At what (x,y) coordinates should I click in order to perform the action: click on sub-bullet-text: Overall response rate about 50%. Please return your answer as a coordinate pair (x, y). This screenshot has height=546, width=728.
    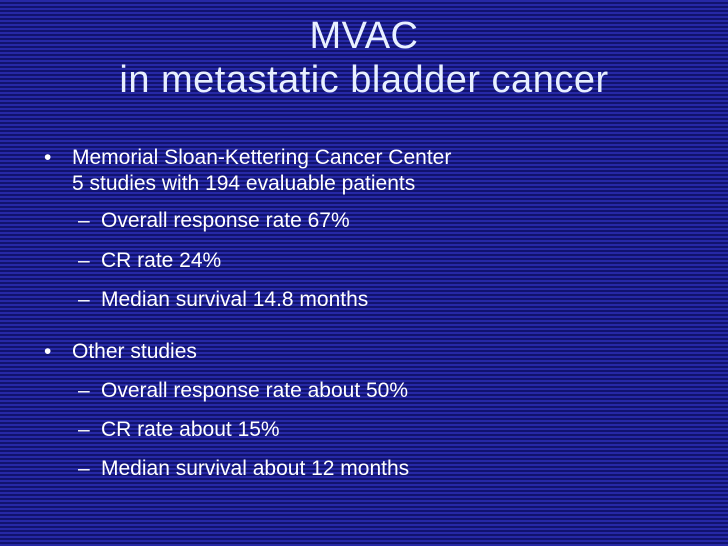
    Looking at the image, I should click on (255, 390).